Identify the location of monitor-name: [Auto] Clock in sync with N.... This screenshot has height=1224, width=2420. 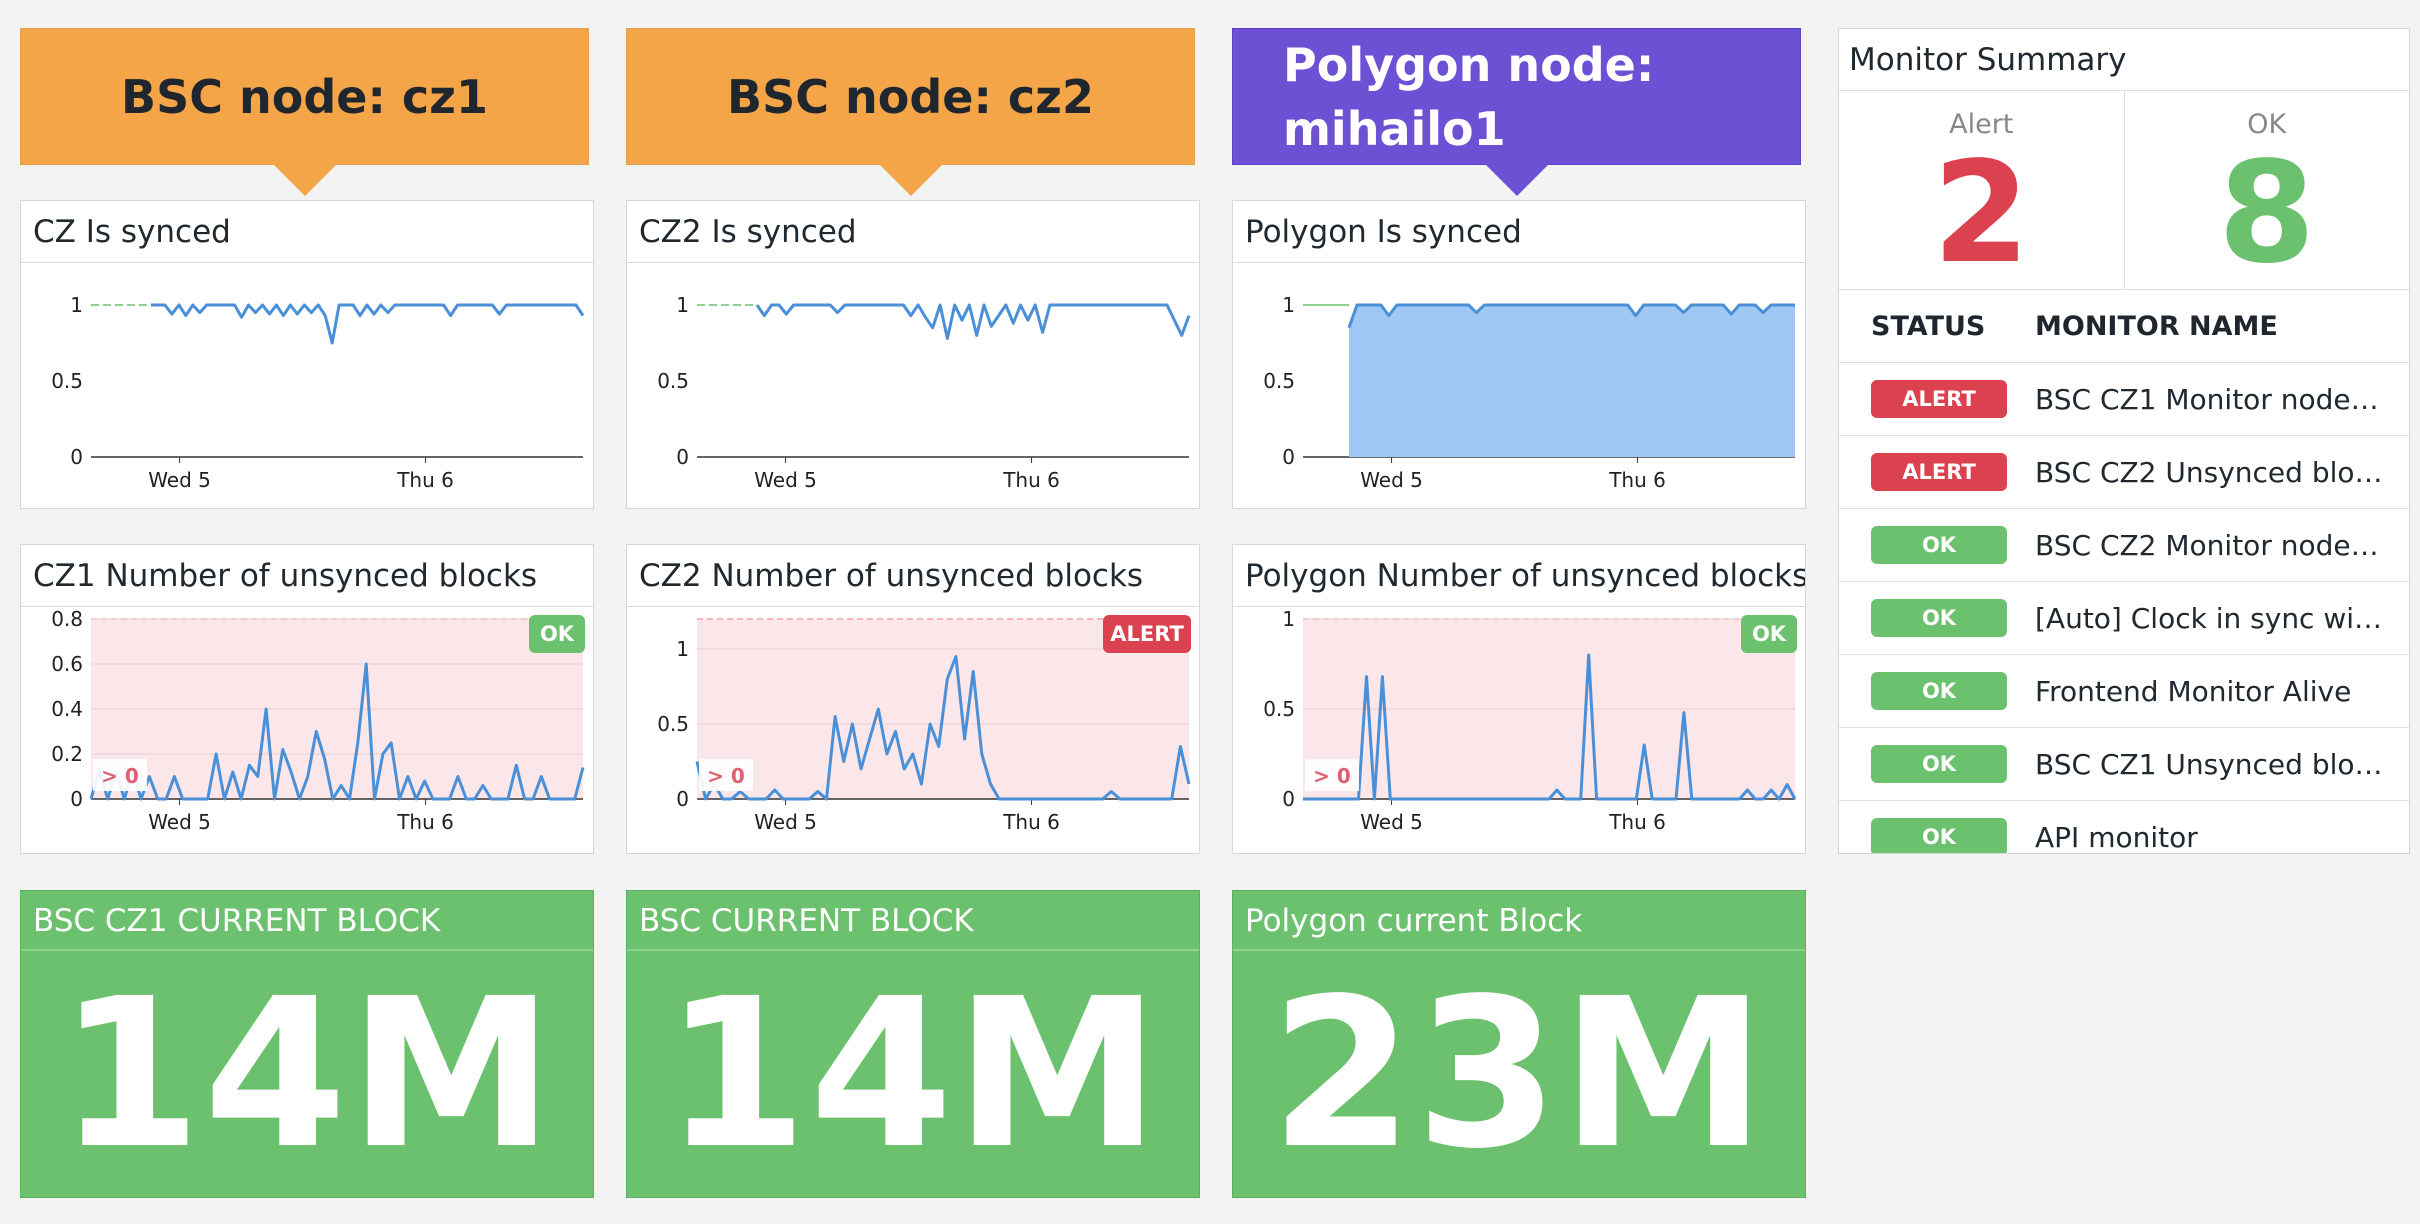
(2210, 618).